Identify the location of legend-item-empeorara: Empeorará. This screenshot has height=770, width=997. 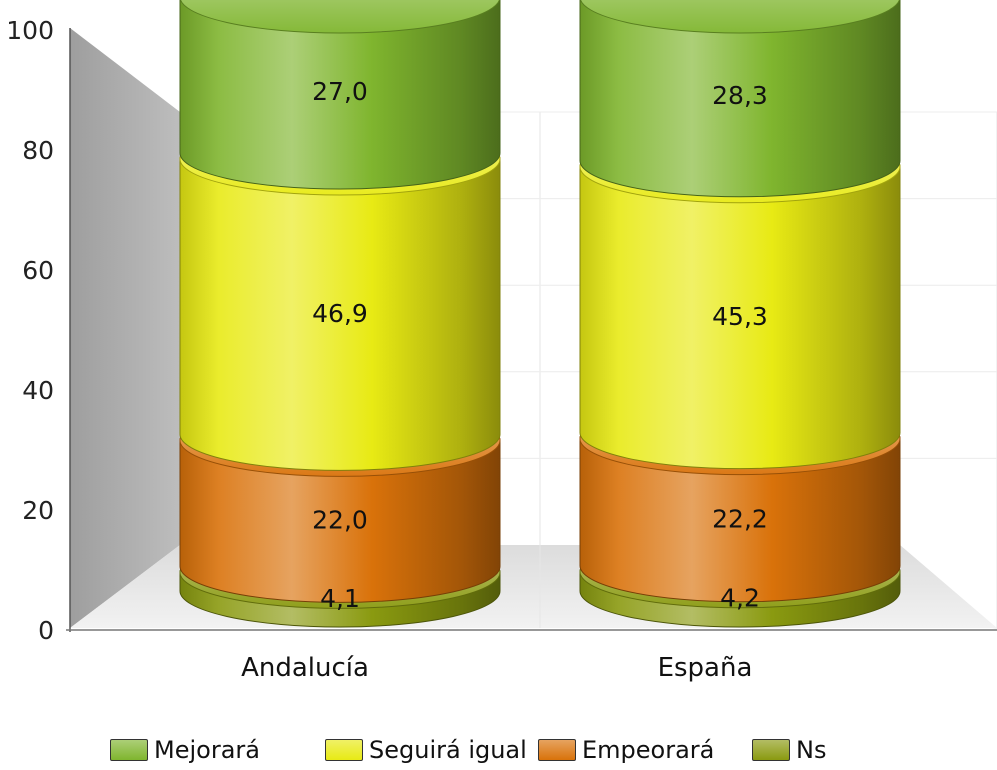
(626, 750).